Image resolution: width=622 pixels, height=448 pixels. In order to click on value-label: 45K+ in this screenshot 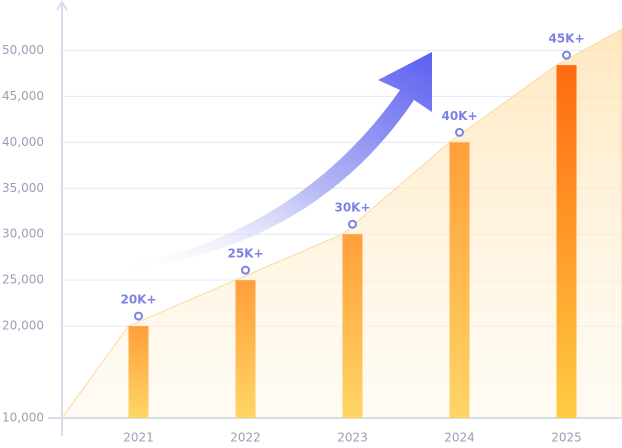, I will do `click(566, 39)`.